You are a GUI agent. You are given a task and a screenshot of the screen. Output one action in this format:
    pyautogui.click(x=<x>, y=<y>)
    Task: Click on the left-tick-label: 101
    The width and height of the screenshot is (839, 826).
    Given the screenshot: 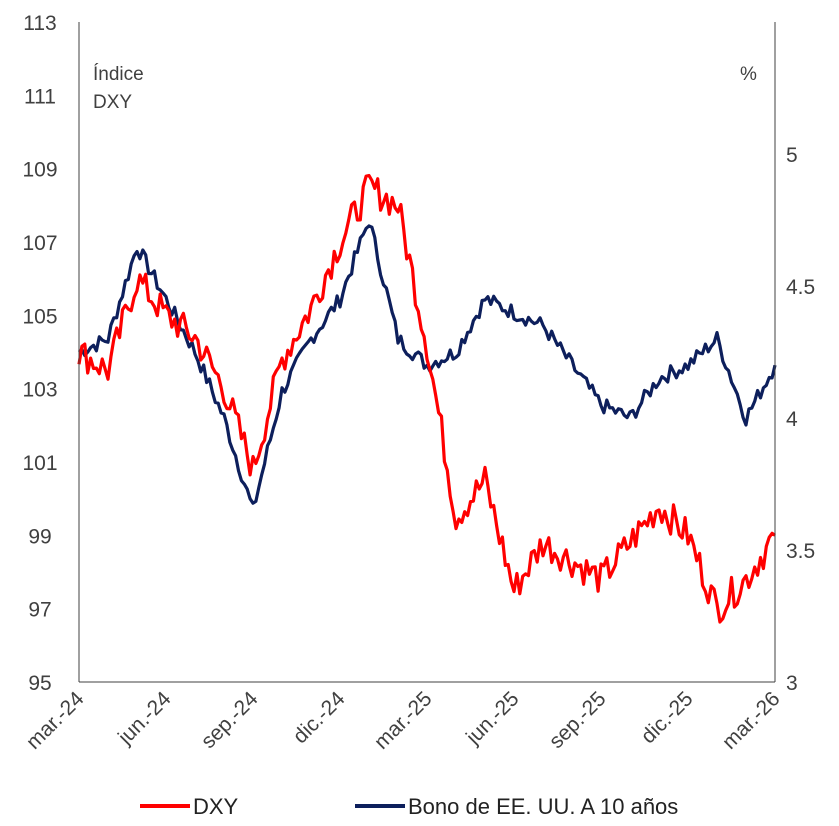 What is the action you would take?
    pyautogui.click(x=39, y=463)
    